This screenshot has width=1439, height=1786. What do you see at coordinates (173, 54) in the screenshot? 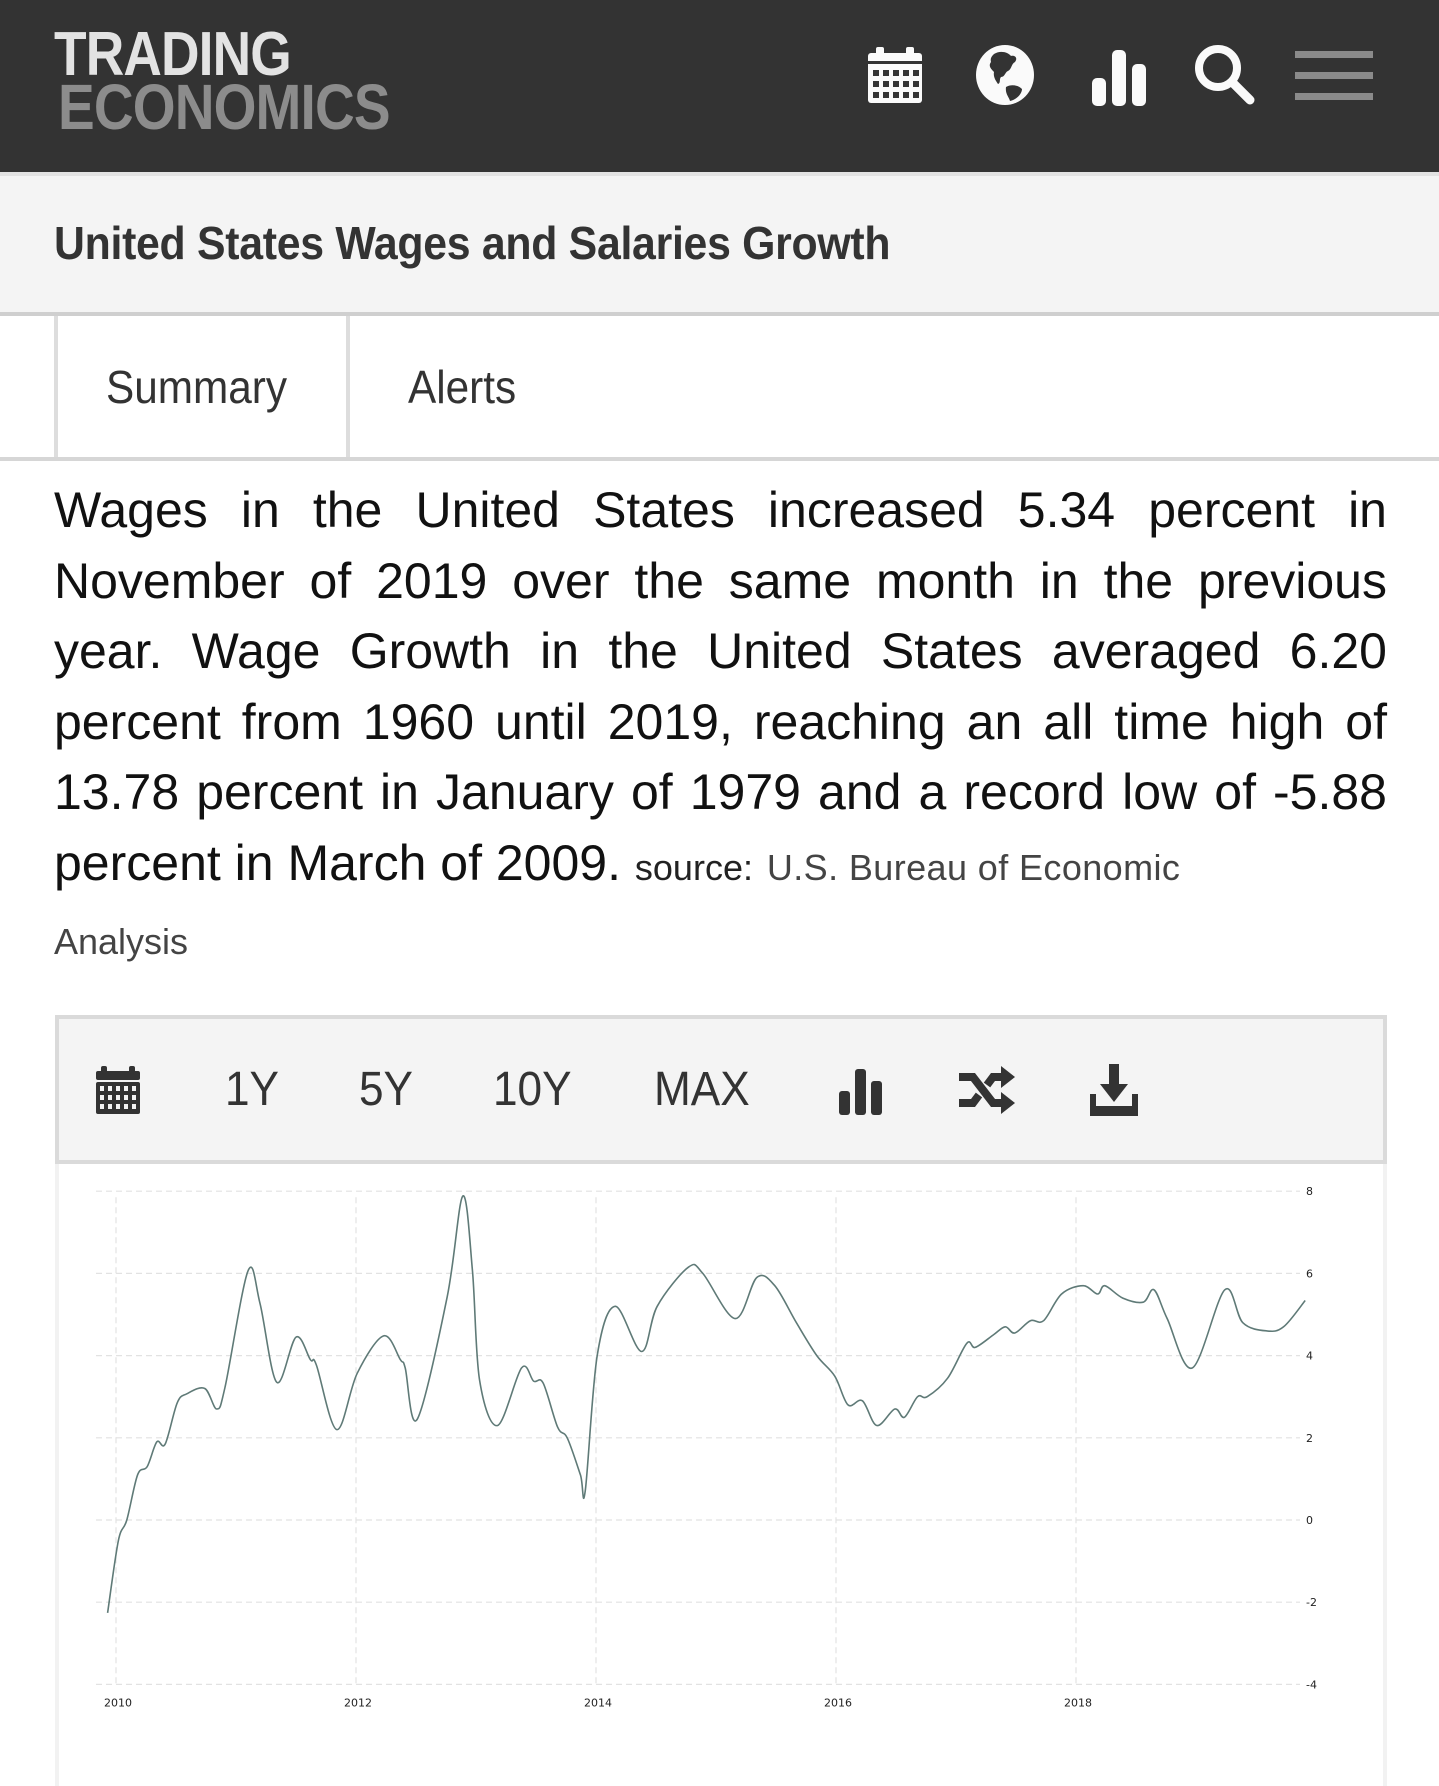
I see `logo-line-trading: TRADING` at bounding box center [173, 54].